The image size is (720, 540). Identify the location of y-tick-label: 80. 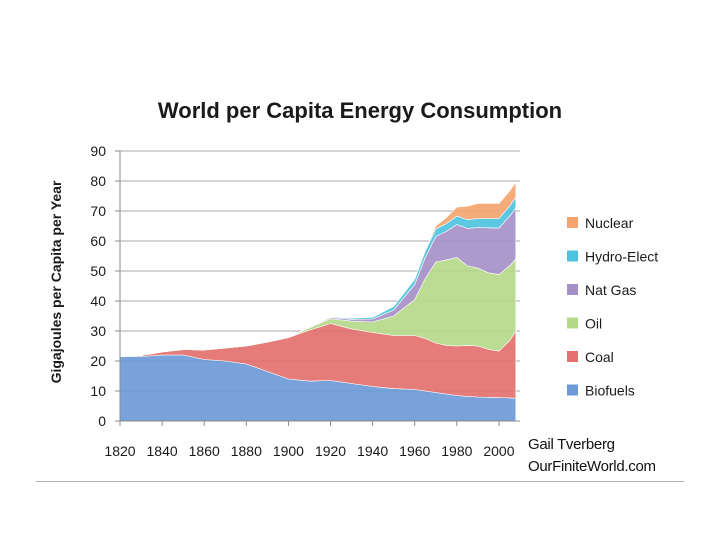
(98, 181).